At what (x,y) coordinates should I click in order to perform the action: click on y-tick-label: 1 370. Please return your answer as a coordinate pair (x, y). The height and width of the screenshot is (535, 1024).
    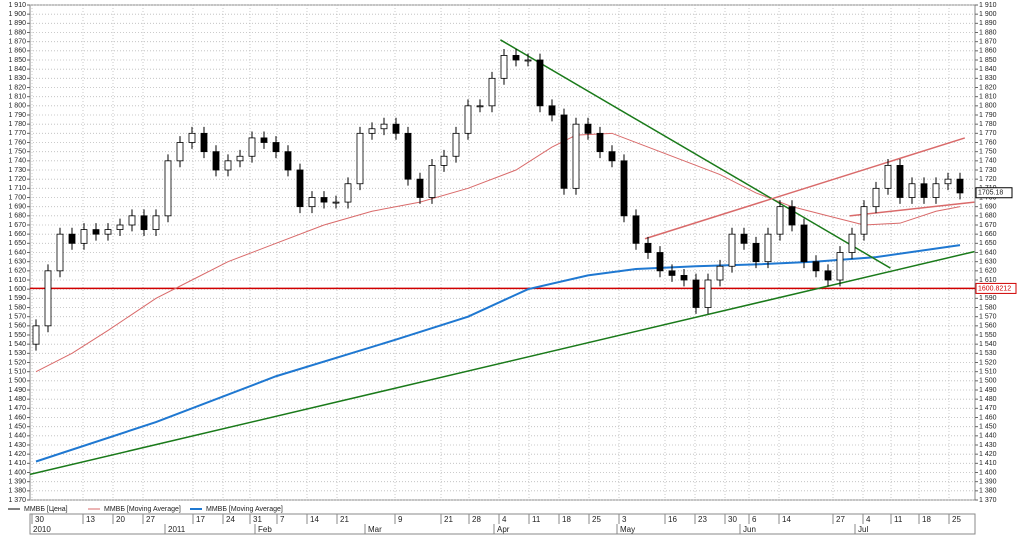
    Looking at the image, I should click on (17, 500).